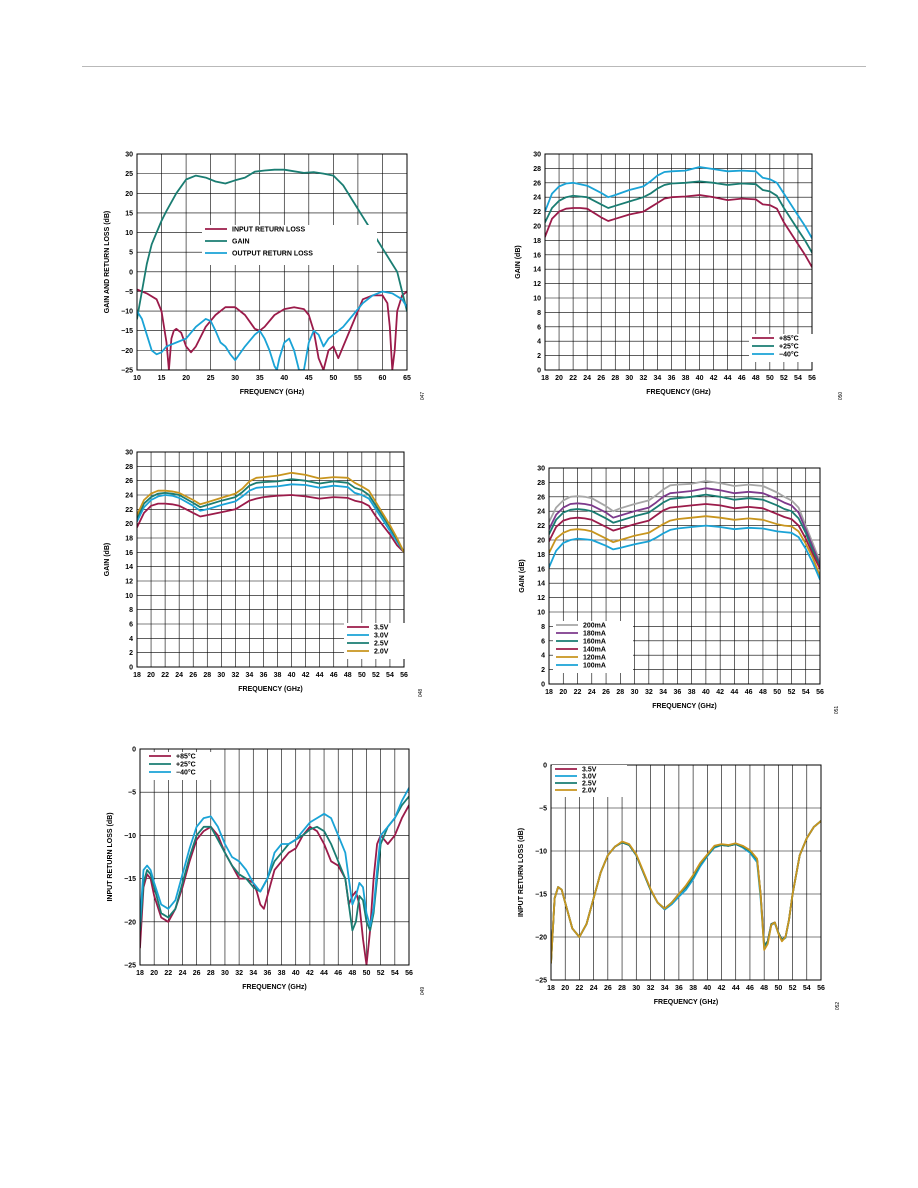  What do you see at coordinates (107, 559) in the screenshot?
I see `y-axis-label: GAIN (dB)` at bounding box center [107, 559].